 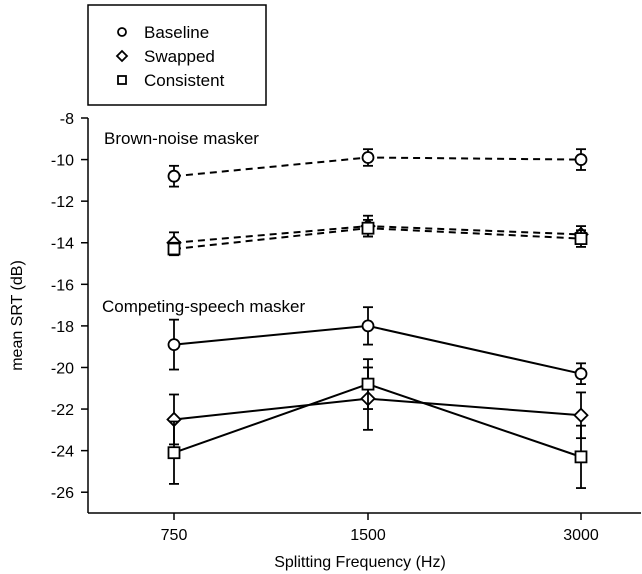 I want to click on y-tick-label: -18, so click(x=62, y=327).